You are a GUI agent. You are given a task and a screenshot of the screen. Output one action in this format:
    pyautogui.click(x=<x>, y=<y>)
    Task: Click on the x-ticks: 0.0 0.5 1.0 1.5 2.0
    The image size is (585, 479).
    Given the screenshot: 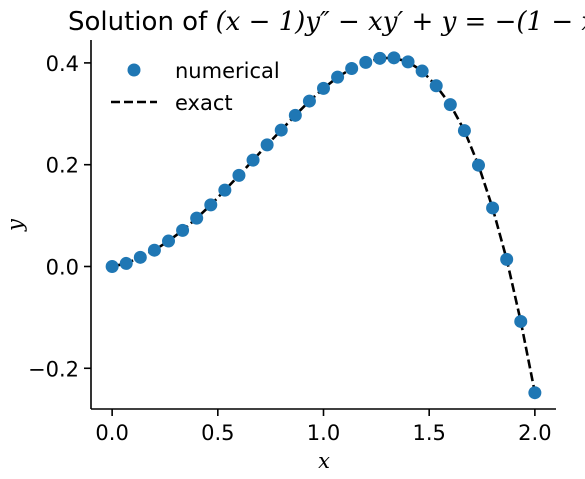 What is the action you would take?
    pyautogui.click(x=323, y=427)
    